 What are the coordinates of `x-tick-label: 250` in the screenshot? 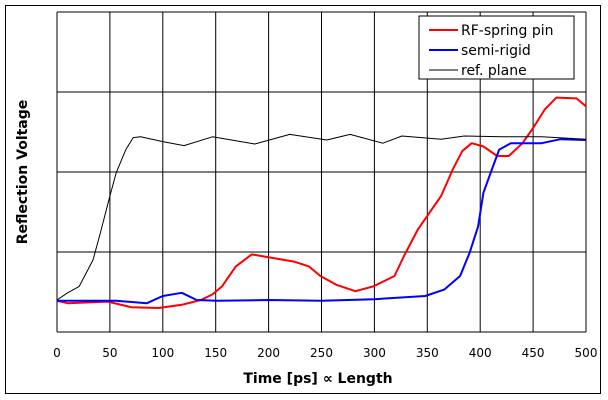 It's located at (321, 353).